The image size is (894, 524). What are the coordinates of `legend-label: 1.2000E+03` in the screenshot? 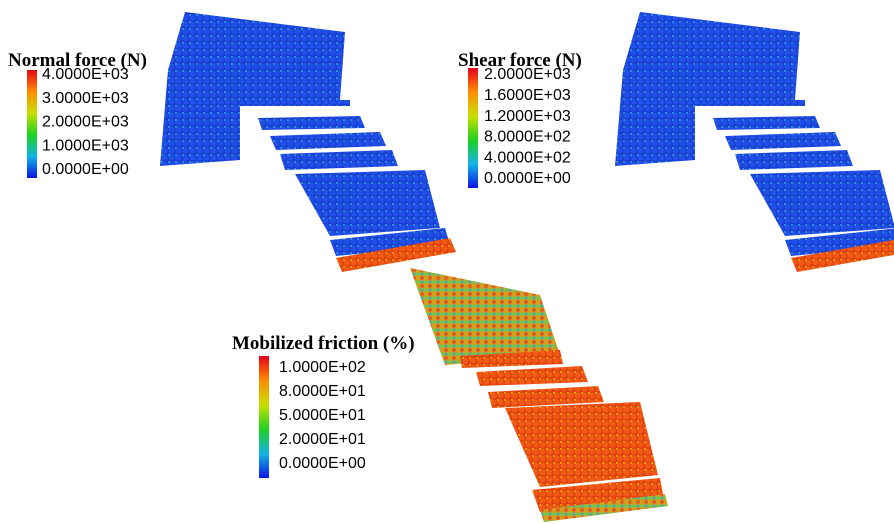 It's located at (527, 116).